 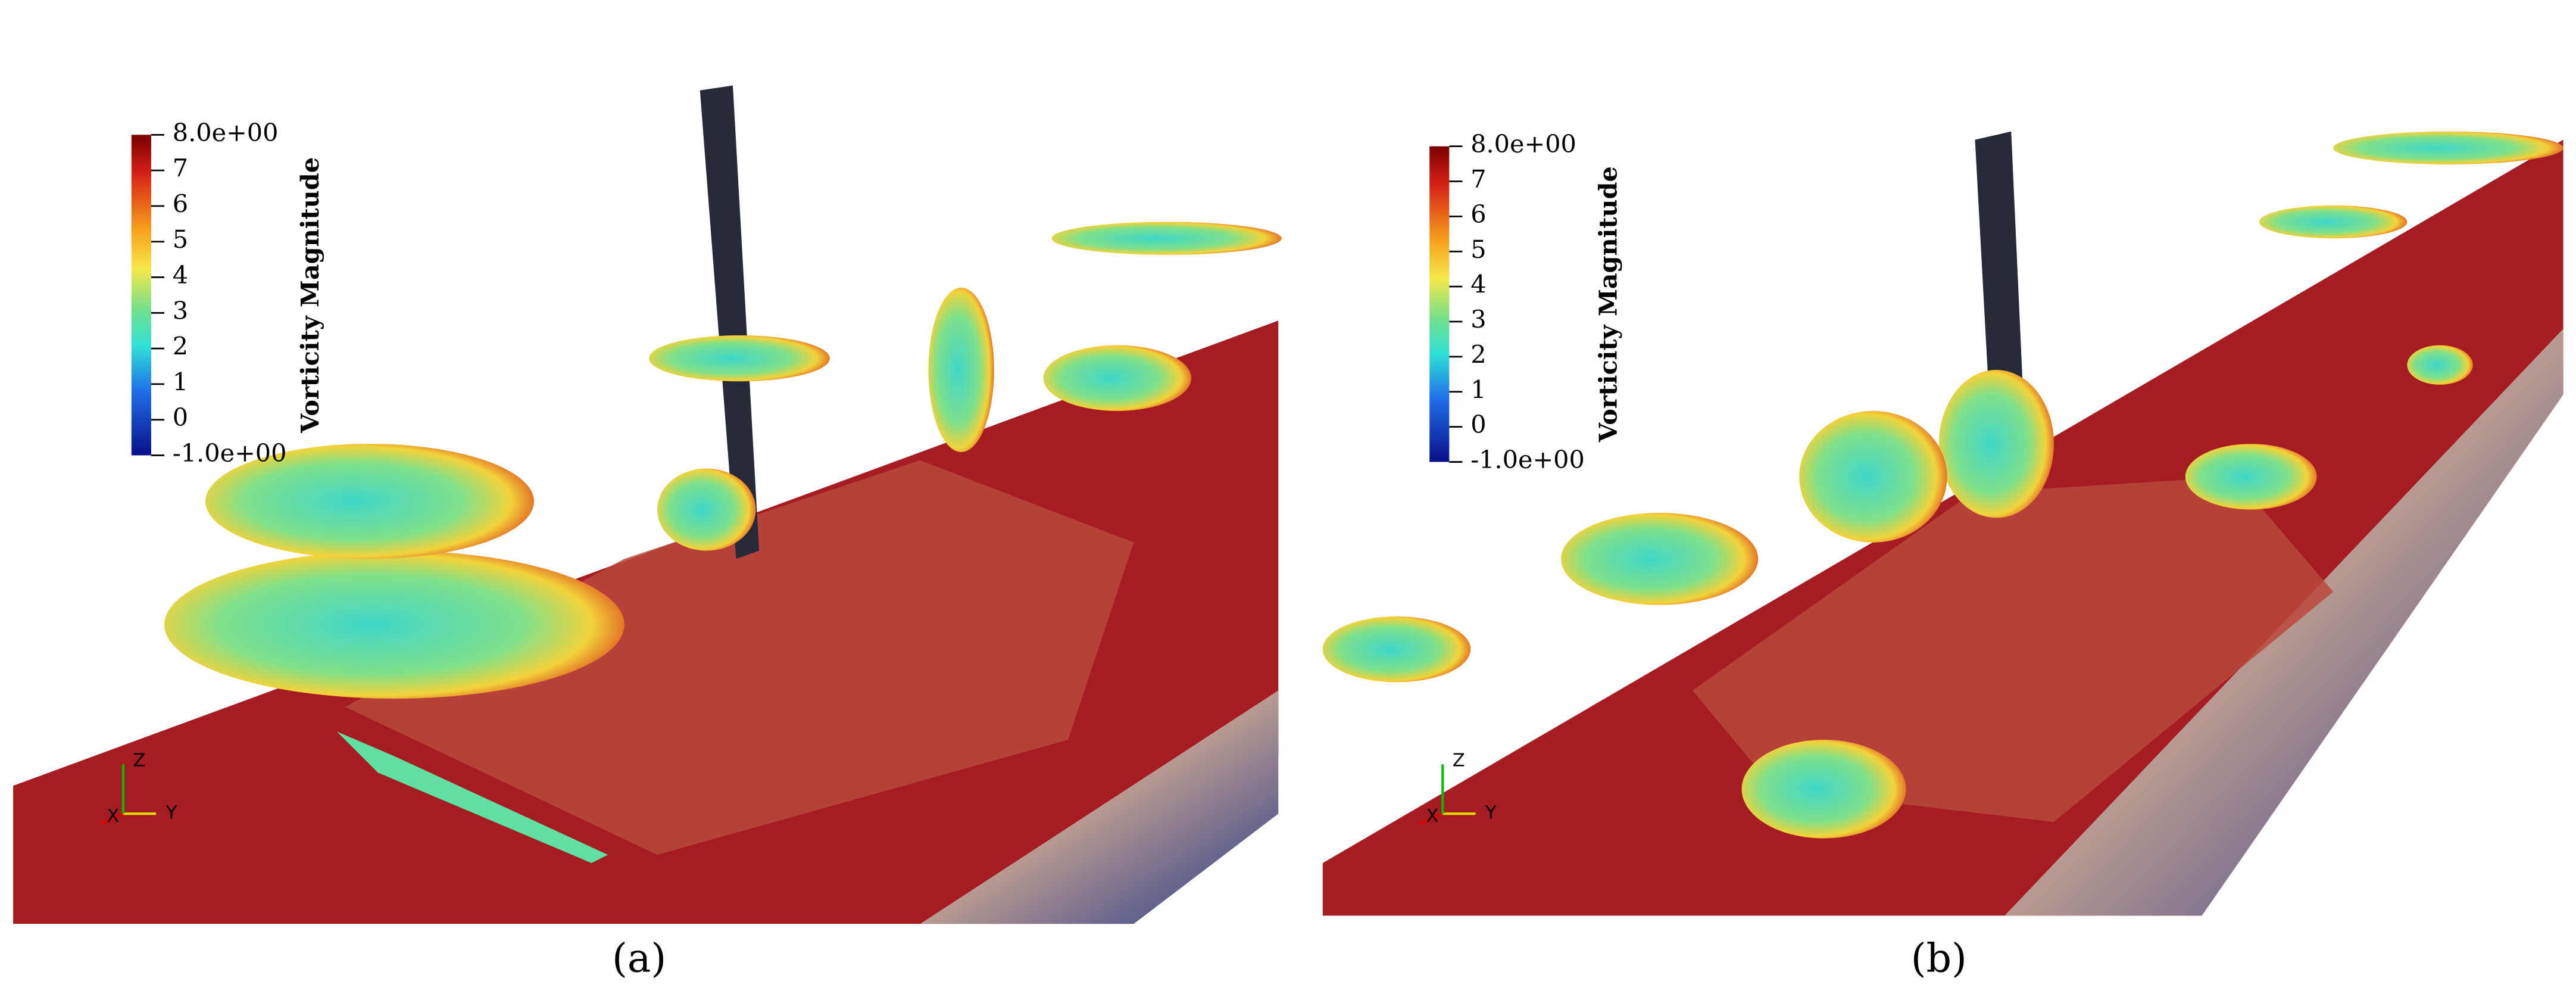 I want to click on panel-label: (b), so click(x=1939, y=959).